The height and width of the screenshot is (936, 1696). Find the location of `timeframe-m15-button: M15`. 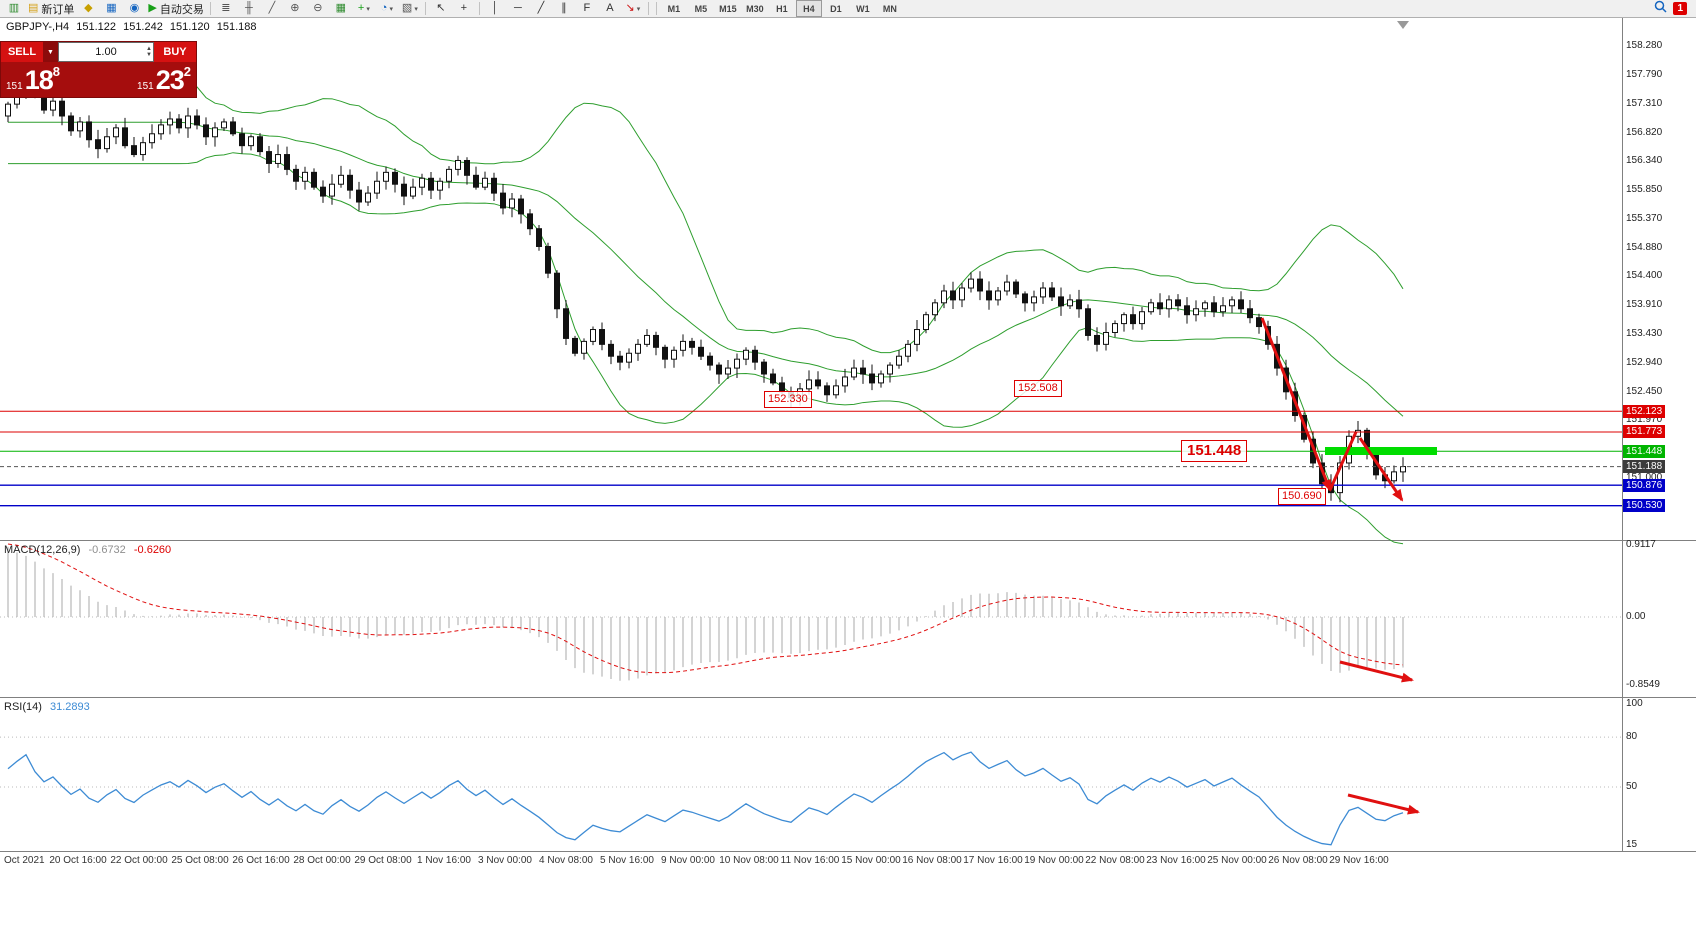

timeframe-m15-button: M15 is located at coordinates (728, 8).